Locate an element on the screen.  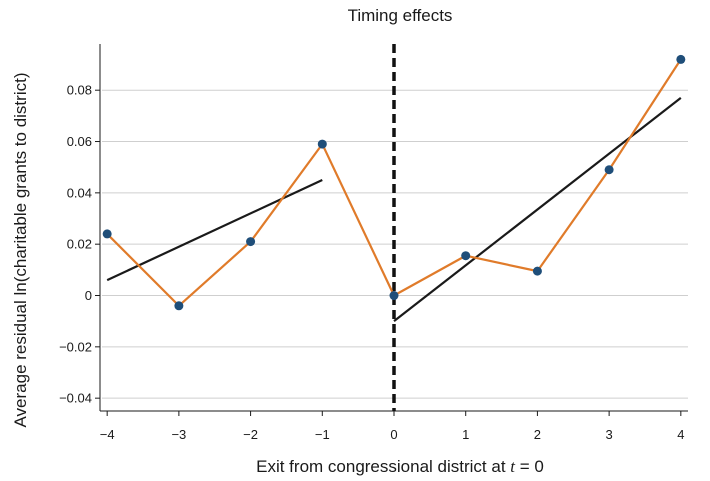
chart-title: Timing effects is located at coordinates (400, 15).